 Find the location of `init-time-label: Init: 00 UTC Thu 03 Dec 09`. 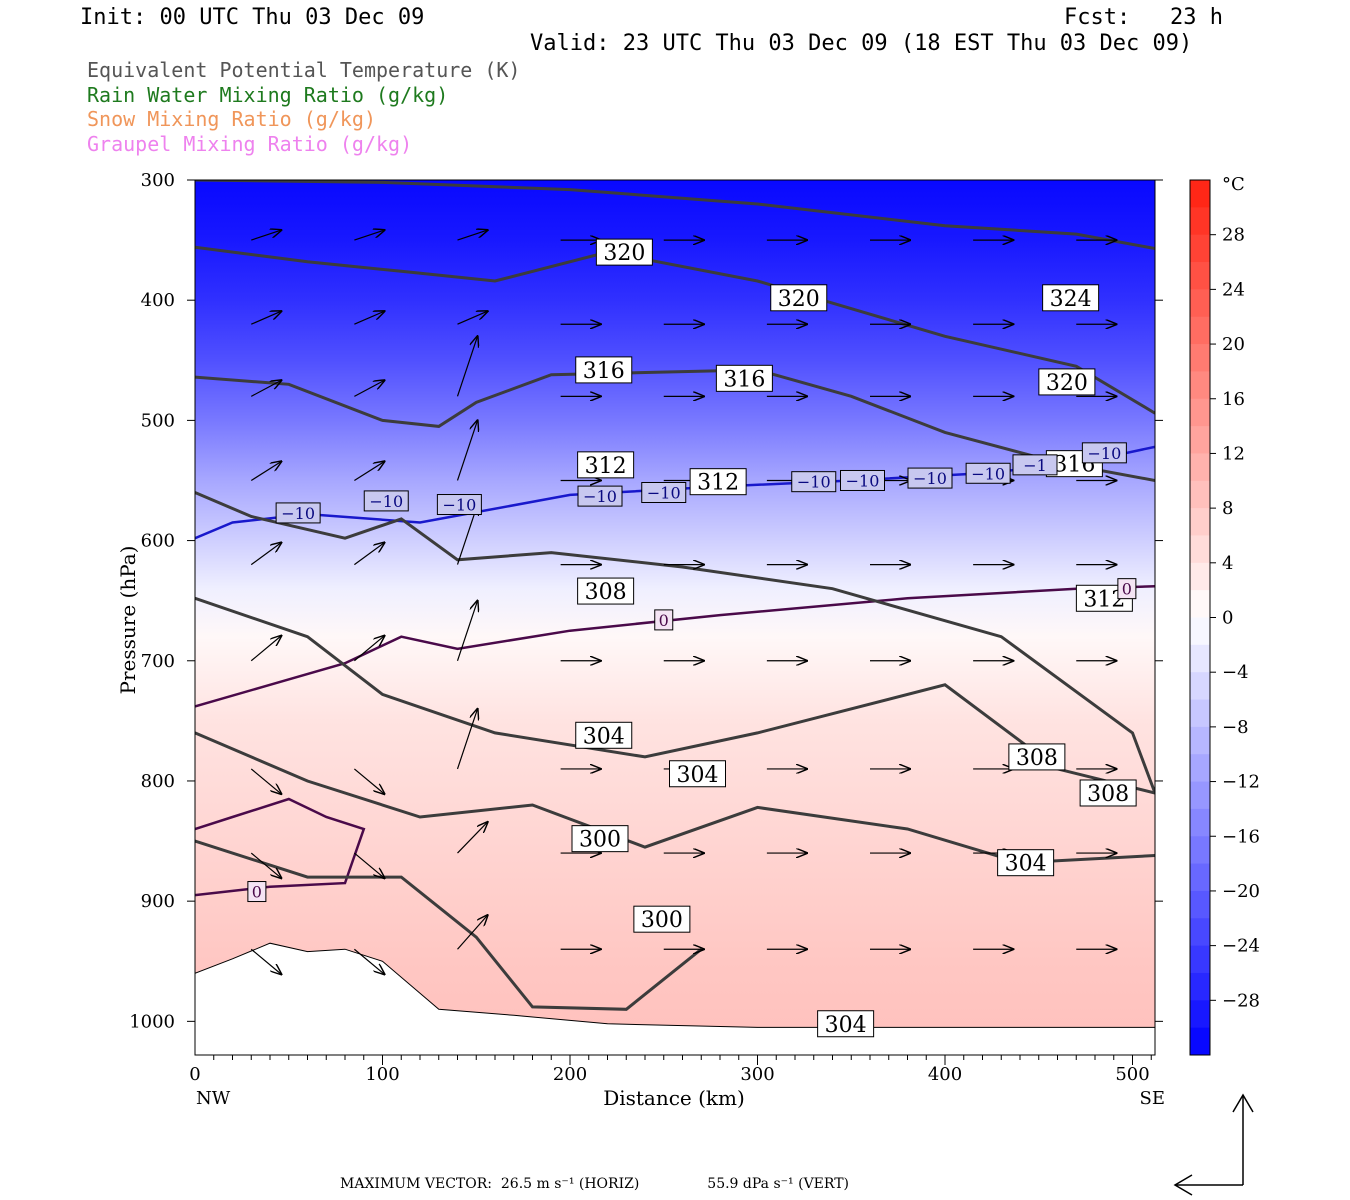

init-time-label: Init: 00 UTC Thu 03 Dec 09 is located at coordinates (252, 17).